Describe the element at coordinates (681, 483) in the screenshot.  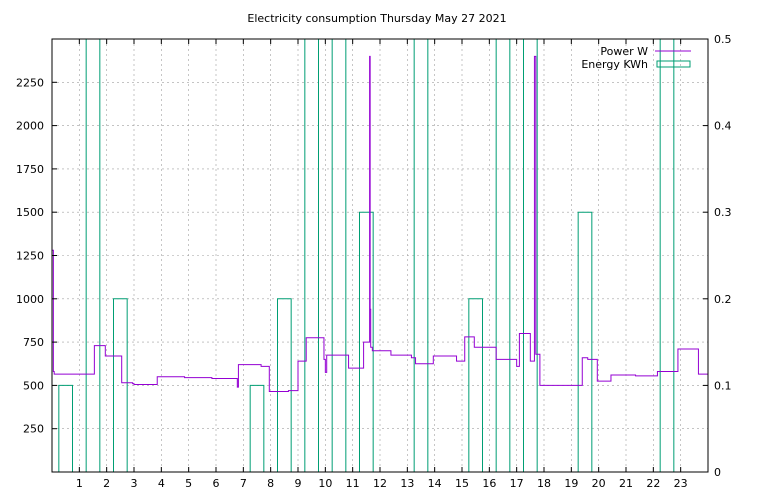
I see `x-tick-label: 23` at that location.